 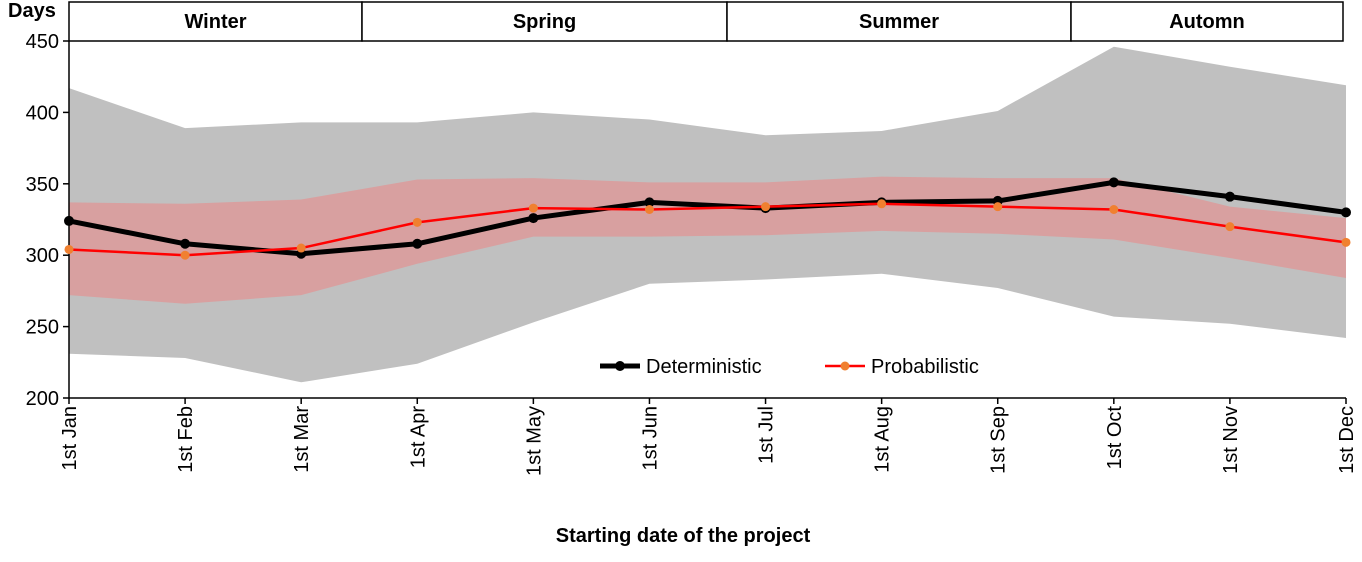 What do you see at coordinates (789, 367) in the screenshot?
I see `legend: Deterministic Probabilistic` at bounding box center [789, 367].